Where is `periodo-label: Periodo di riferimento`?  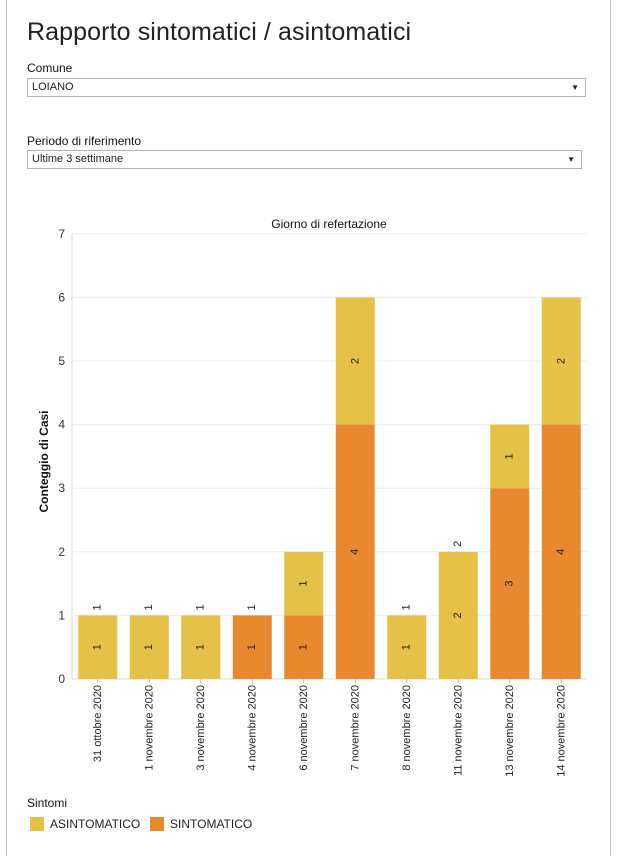
periodo-label: Periodo di riferimento is located at coordinates (84, 141).